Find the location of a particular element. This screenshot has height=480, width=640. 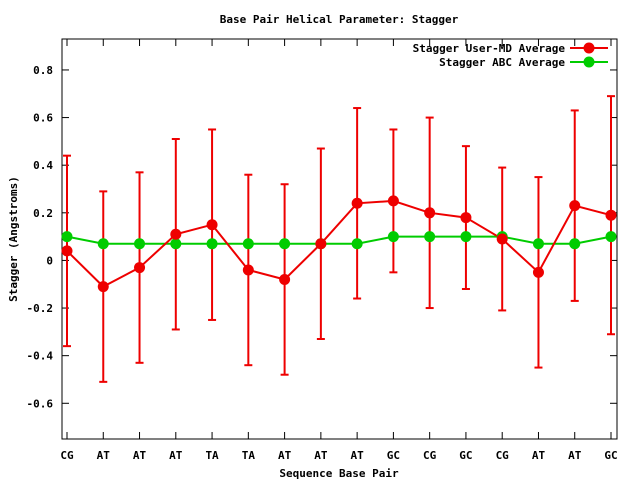

y-tick-label: -0.4 is located at coordinates (40, 356).